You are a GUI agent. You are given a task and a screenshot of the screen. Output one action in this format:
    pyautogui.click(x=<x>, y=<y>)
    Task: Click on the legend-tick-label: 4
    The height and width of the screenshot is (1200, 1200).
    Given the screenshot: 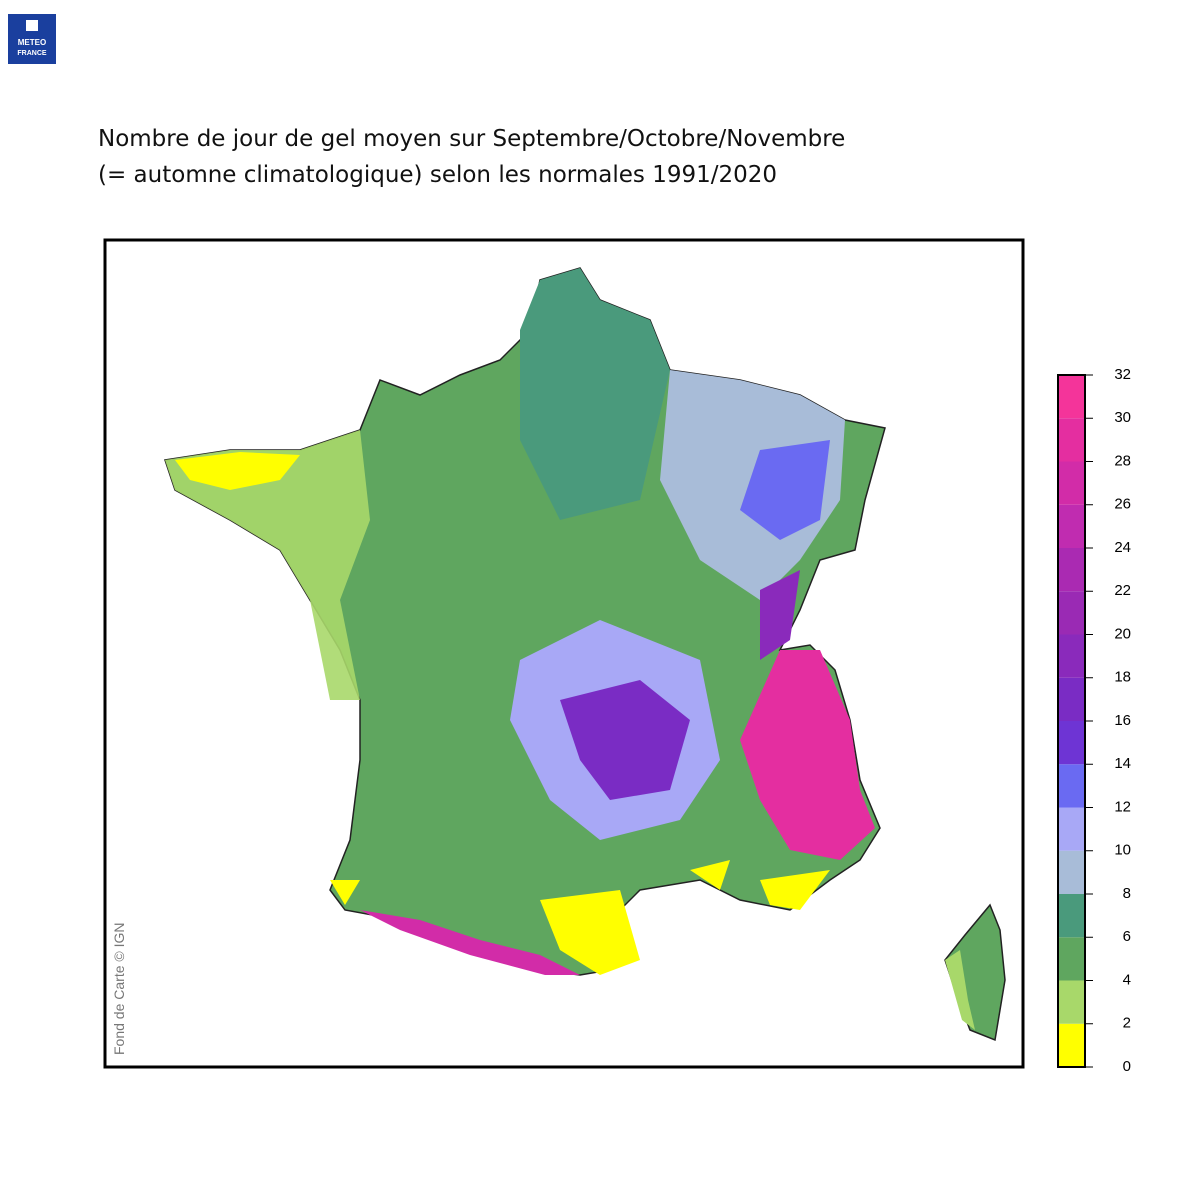 What is the action you would take?
    pyautogui.click(x=1127, y=979)
    